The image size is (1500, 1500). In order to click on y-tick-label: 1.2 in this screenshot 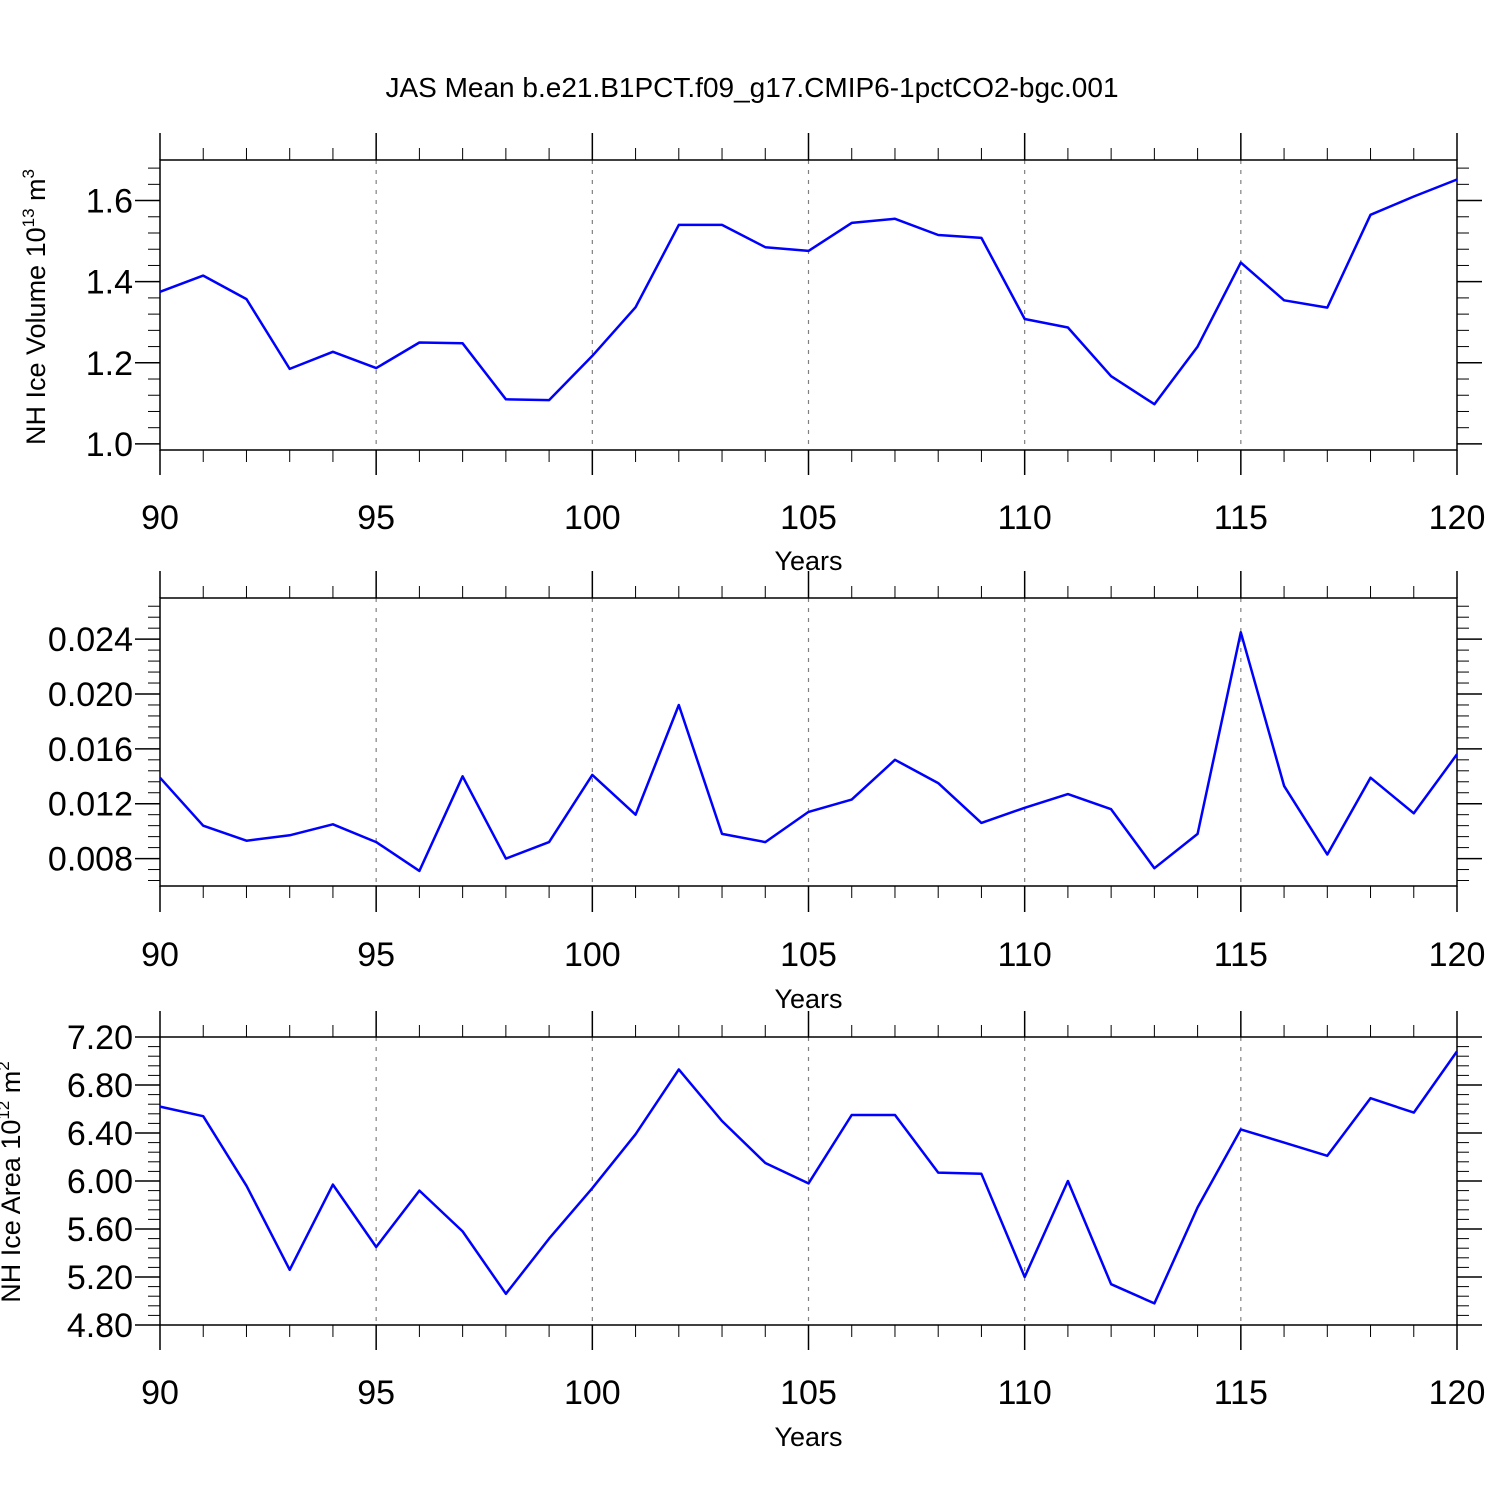, I will do `click(109, 364)`.